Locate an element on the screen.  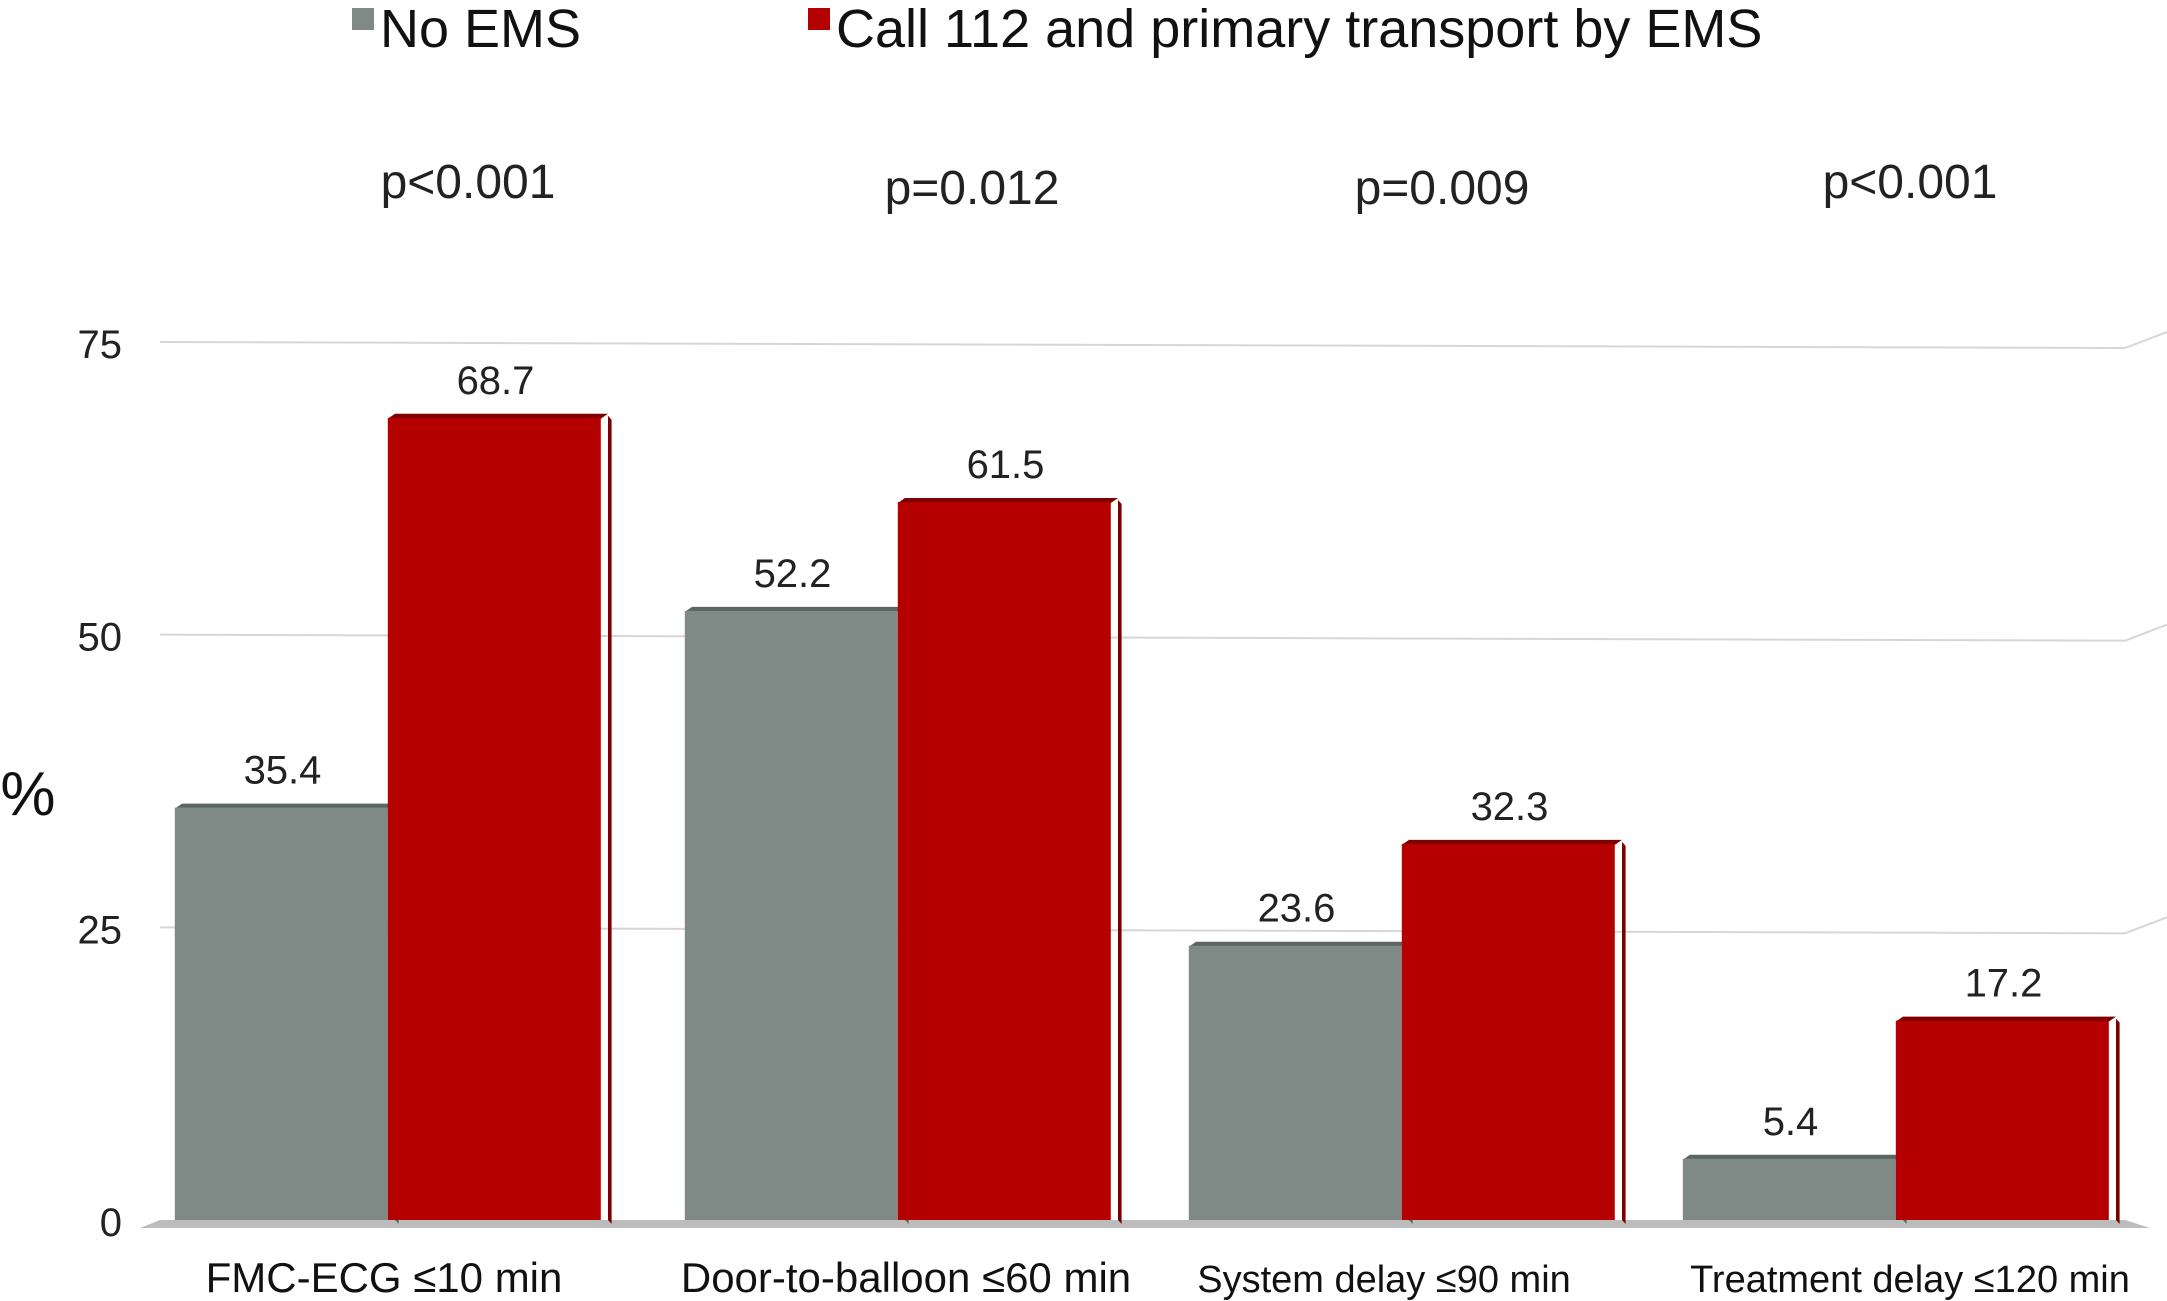
chart-floor is located at coordinates (1145, 1224).